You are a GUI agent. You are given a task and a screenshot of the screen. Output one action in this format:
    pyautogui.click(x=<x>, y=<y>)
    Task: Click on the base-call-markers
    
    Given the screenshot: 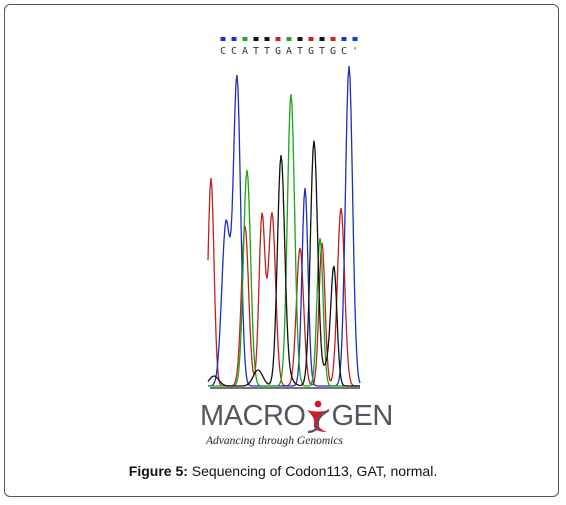 What is the action you would take?
    pyautogui.click(x=289, y=39)
    